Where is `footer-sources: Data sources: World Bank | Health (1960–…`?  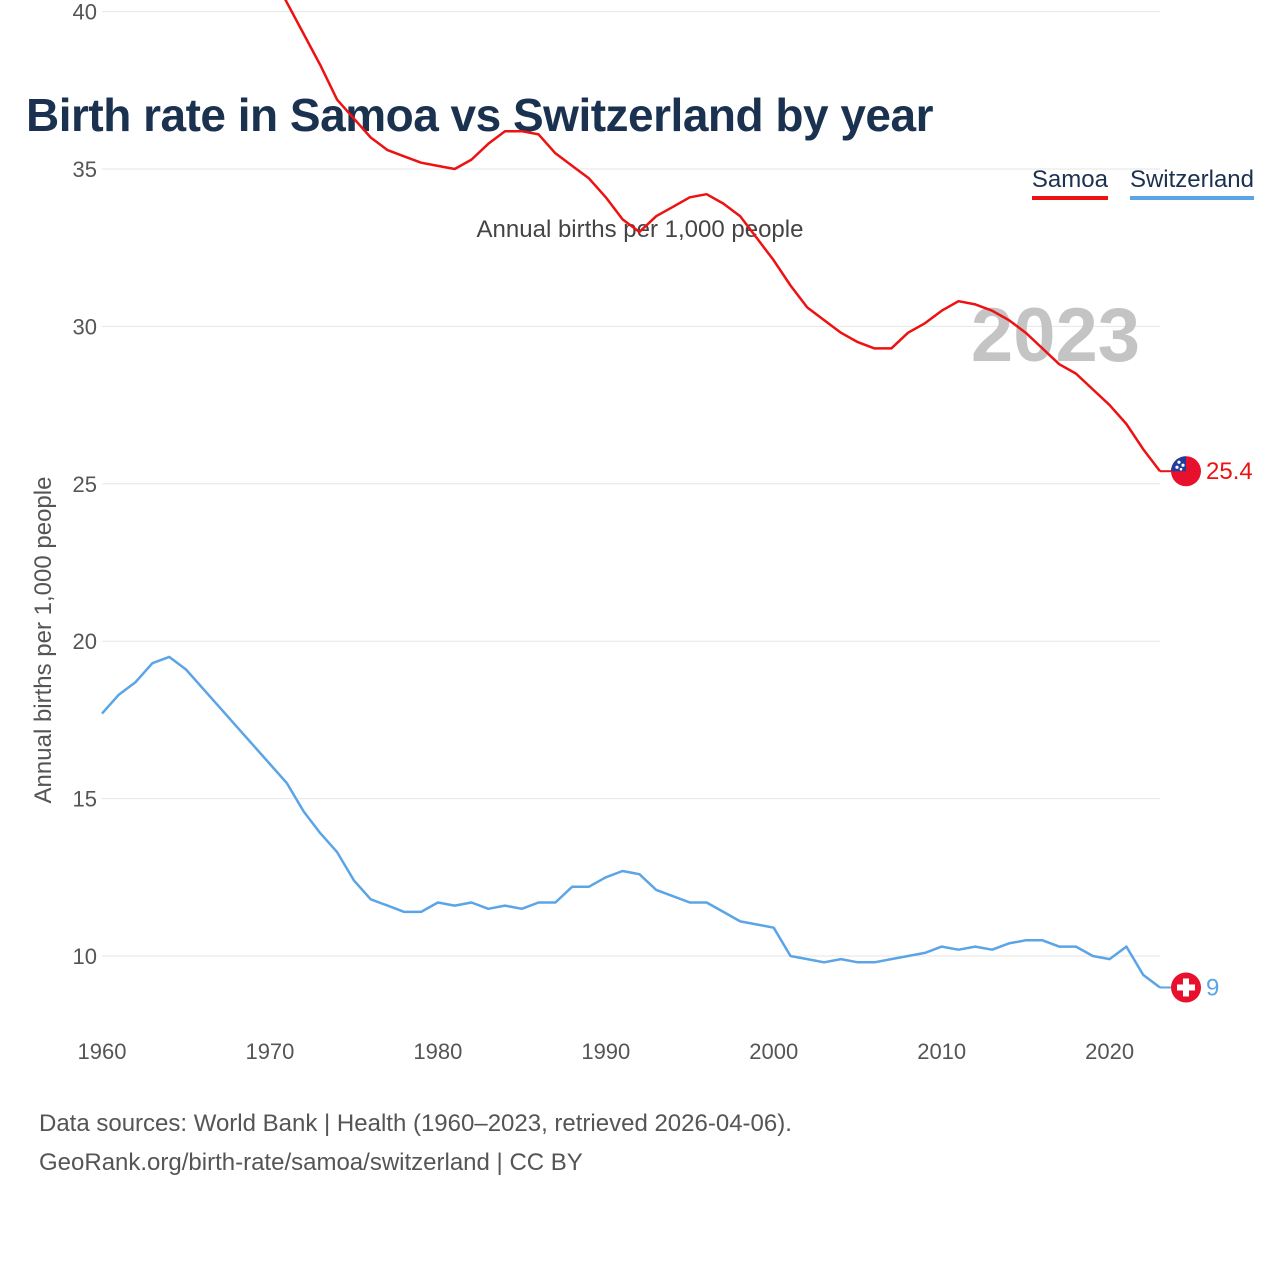
footer-sources: Data sources: World Bank | Health (1960–… is located at coordinates (415, 1123).